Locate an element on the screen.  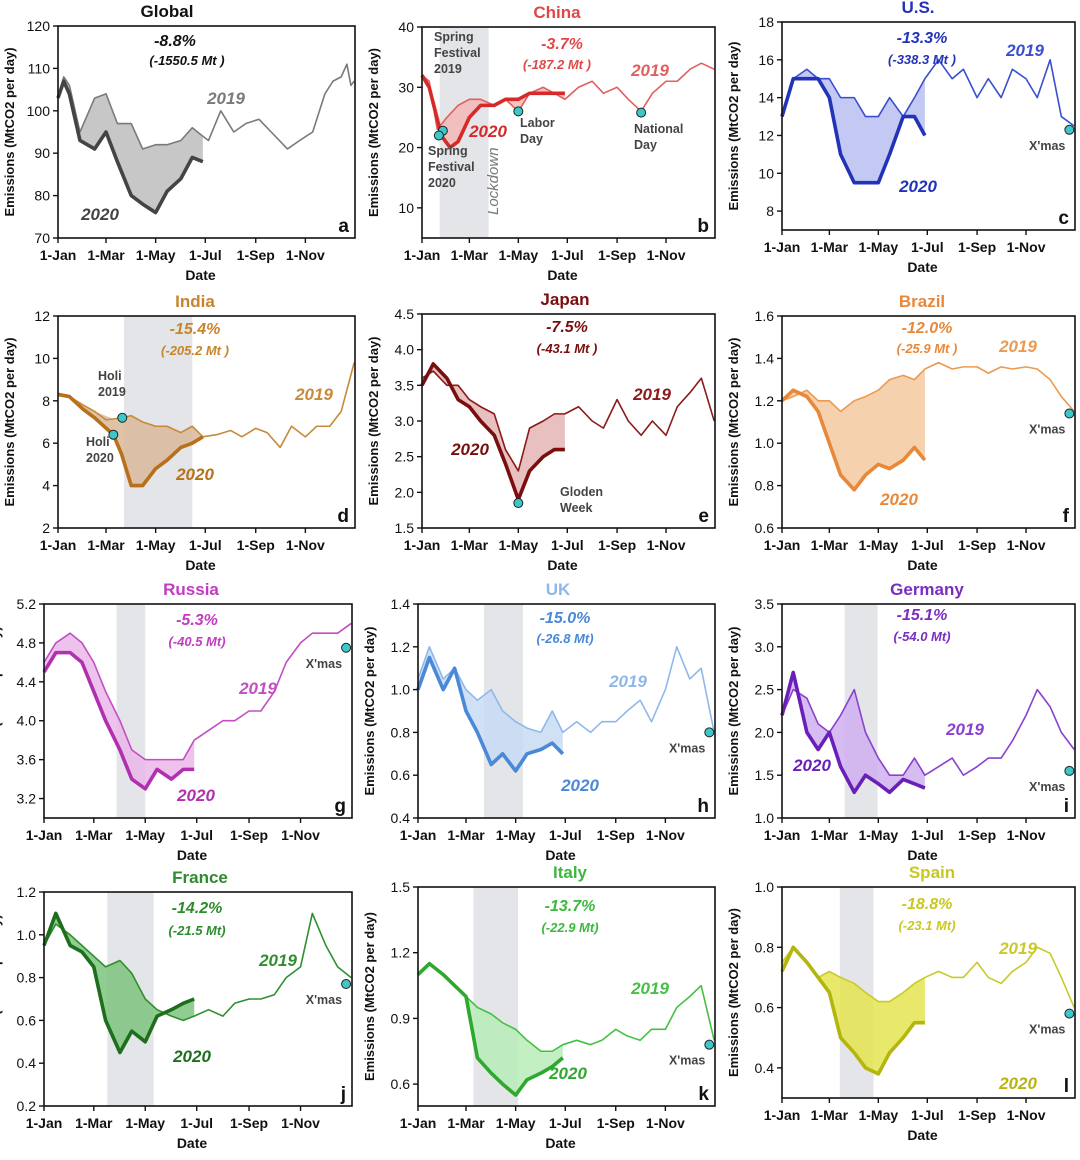
panel-title: Brazil is located at coordinates (922, 301).